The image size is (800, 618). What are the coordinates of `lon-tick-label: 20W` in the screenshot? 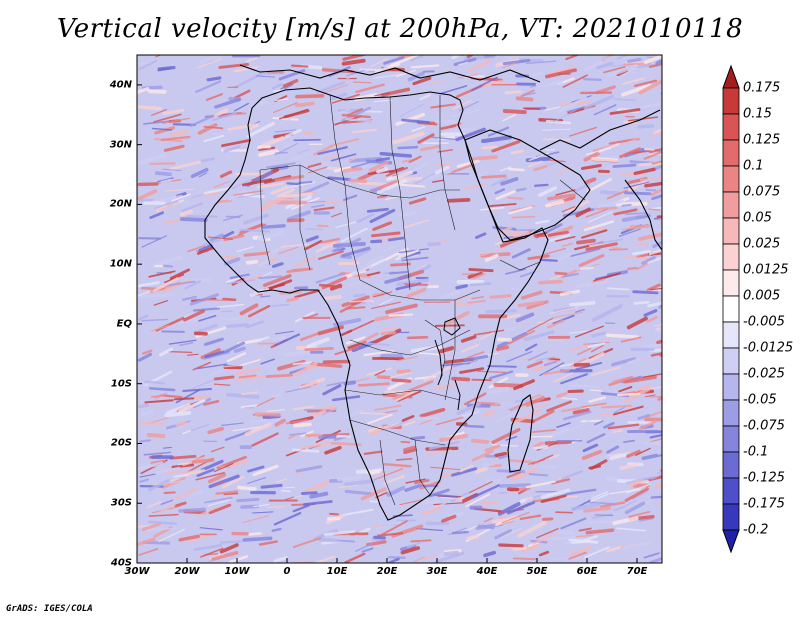 It's located at (187, 571).